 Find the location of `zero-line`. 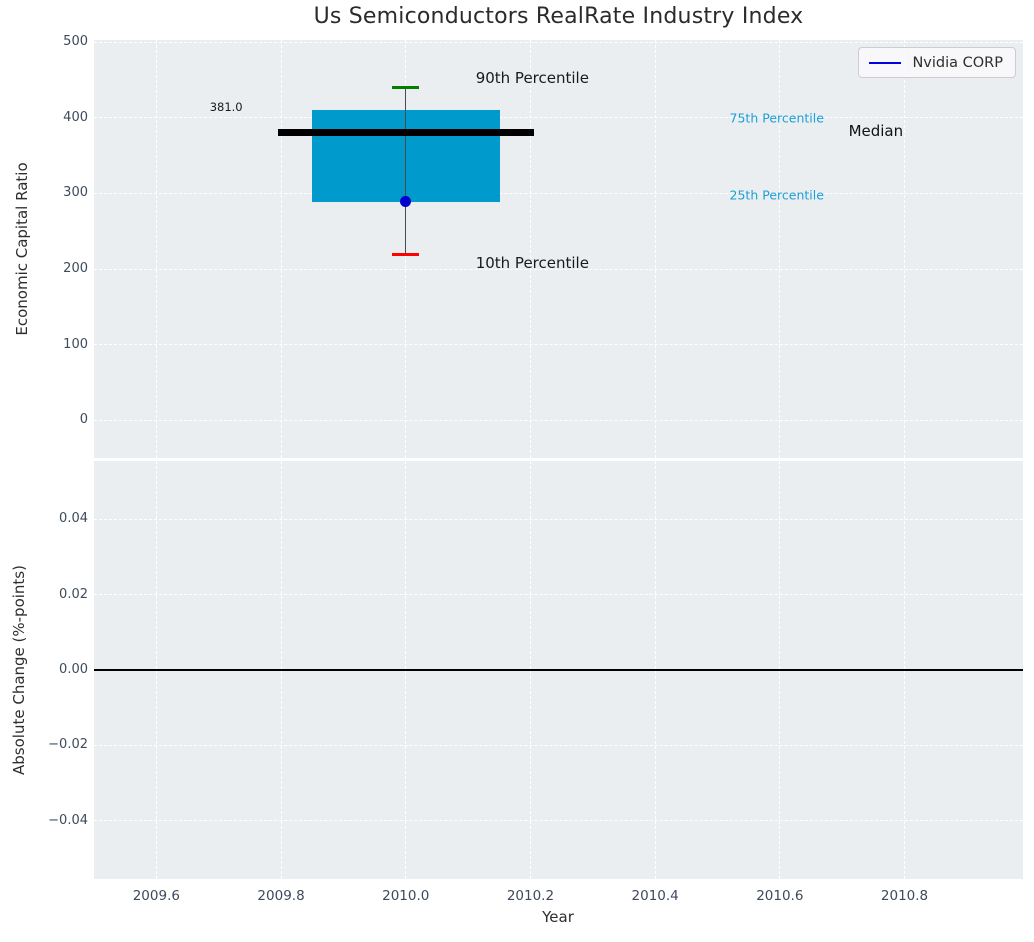

zero-line is located at coordinates (558, 670).